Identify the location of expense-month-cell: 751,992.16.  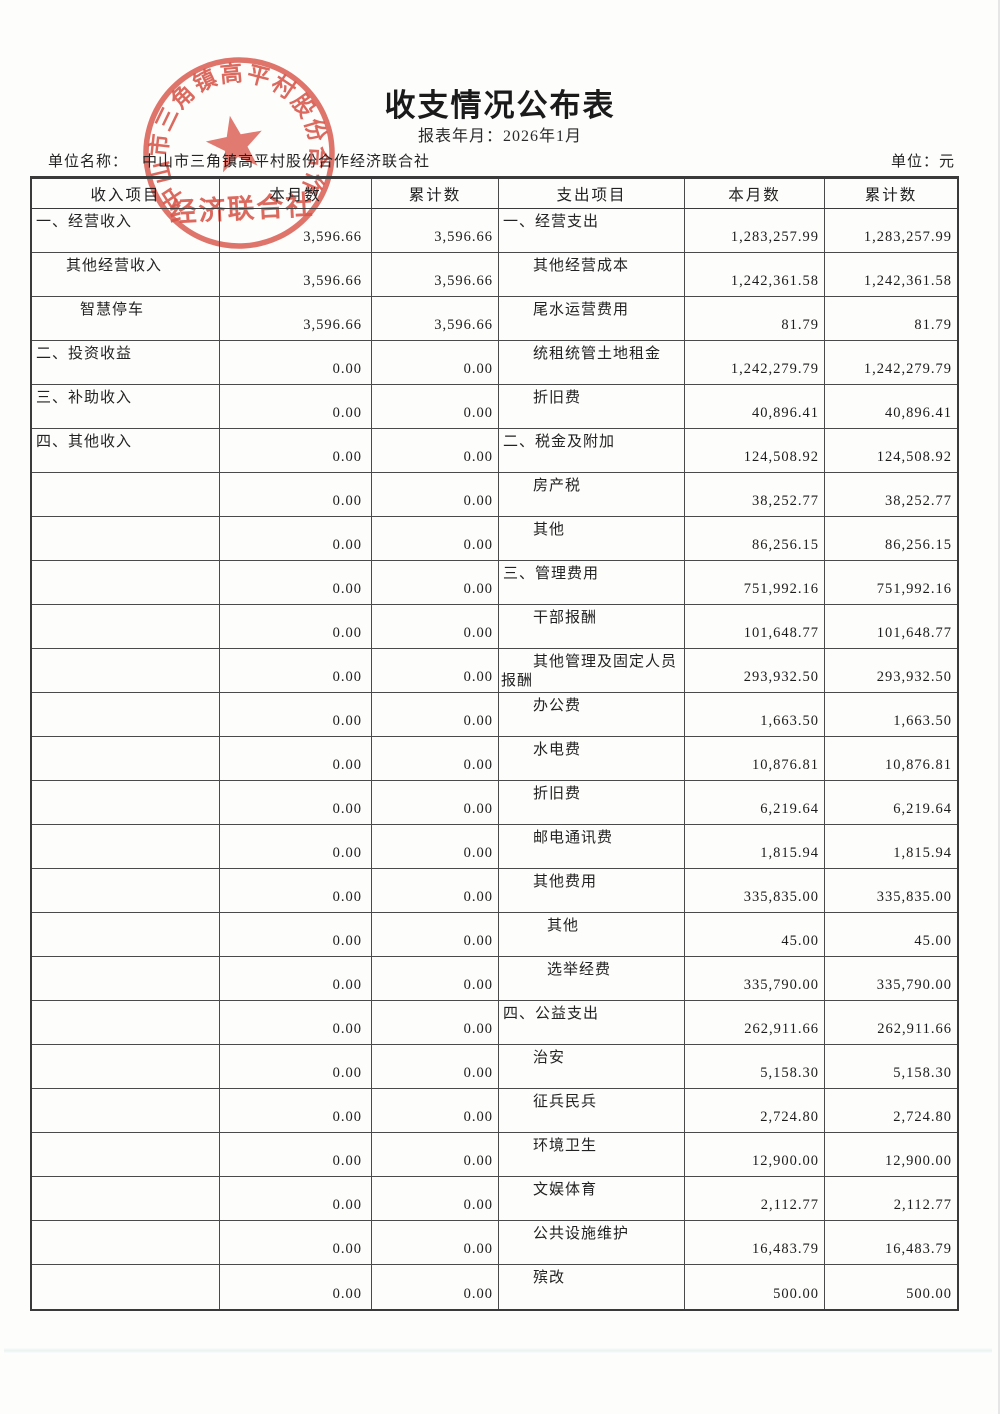
(755, 583).